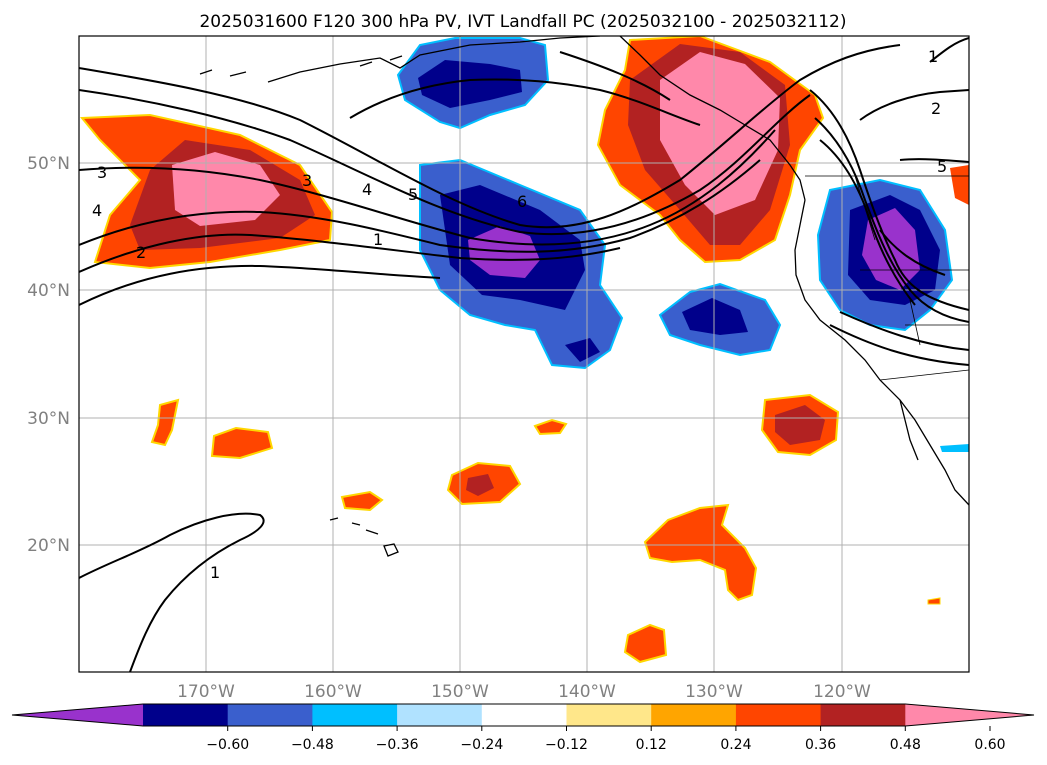  Describe the element at coordinates (959, 185) in the screenshot. I see `positive-region-east-edge` at that location.